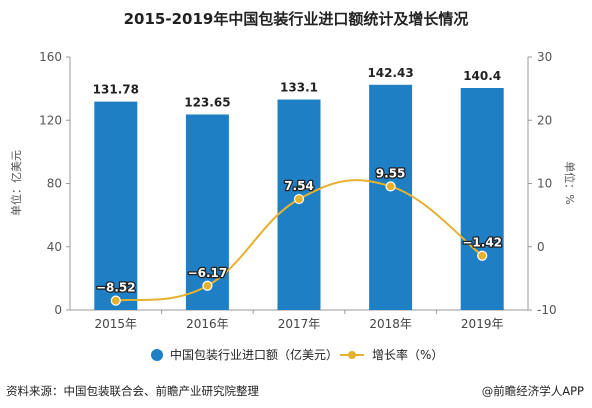 The image size is (592, 408). What do you see at coordinates (391, 173) in the screenshot?
I see `growth-rate-label: 9.55` at bounding box center [391, 173].